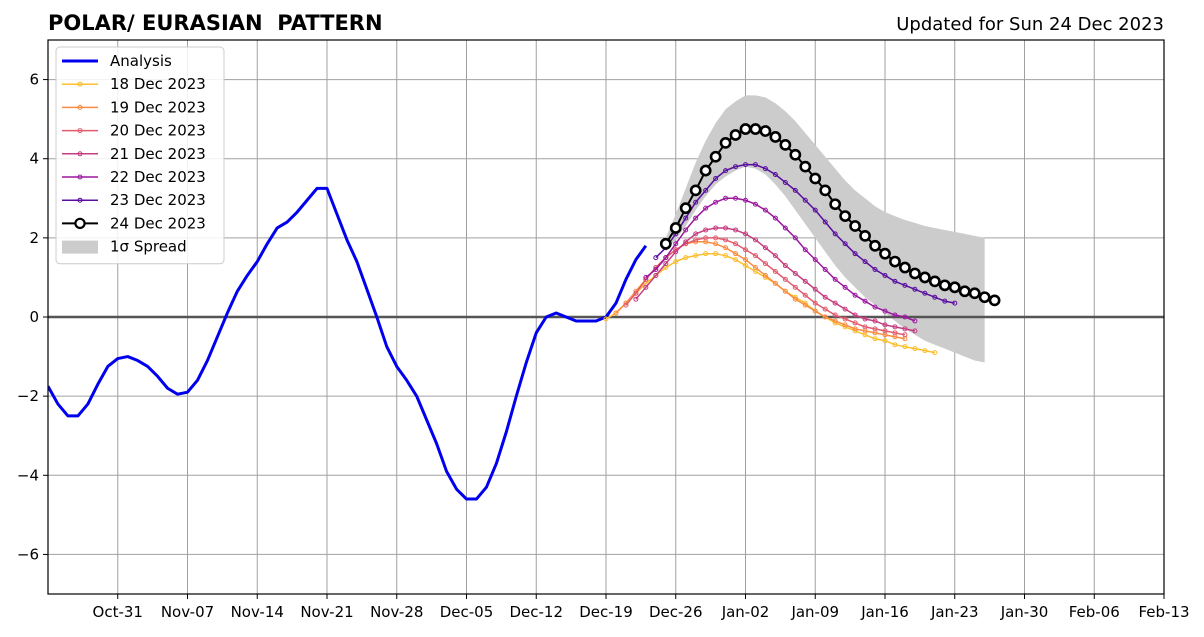  Describe the element at coordinates (28, 396) in the screenshot. I see `y-tick-label: −2` at that location.